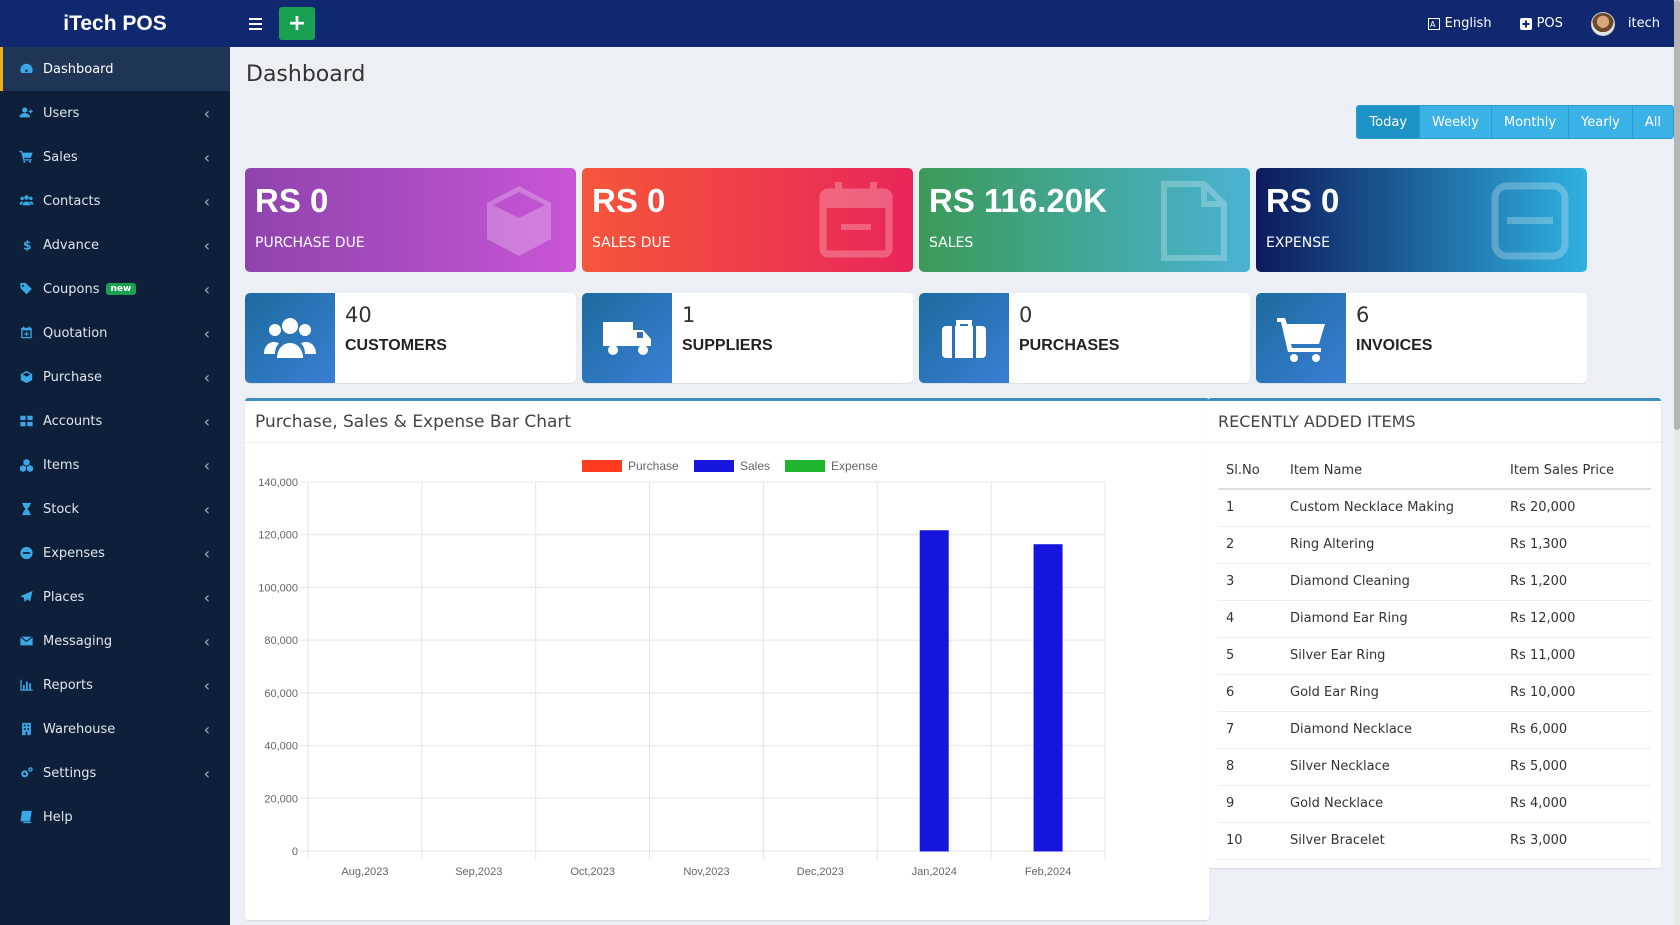  I want to click on dollar-icon: $, so click(26, 245).